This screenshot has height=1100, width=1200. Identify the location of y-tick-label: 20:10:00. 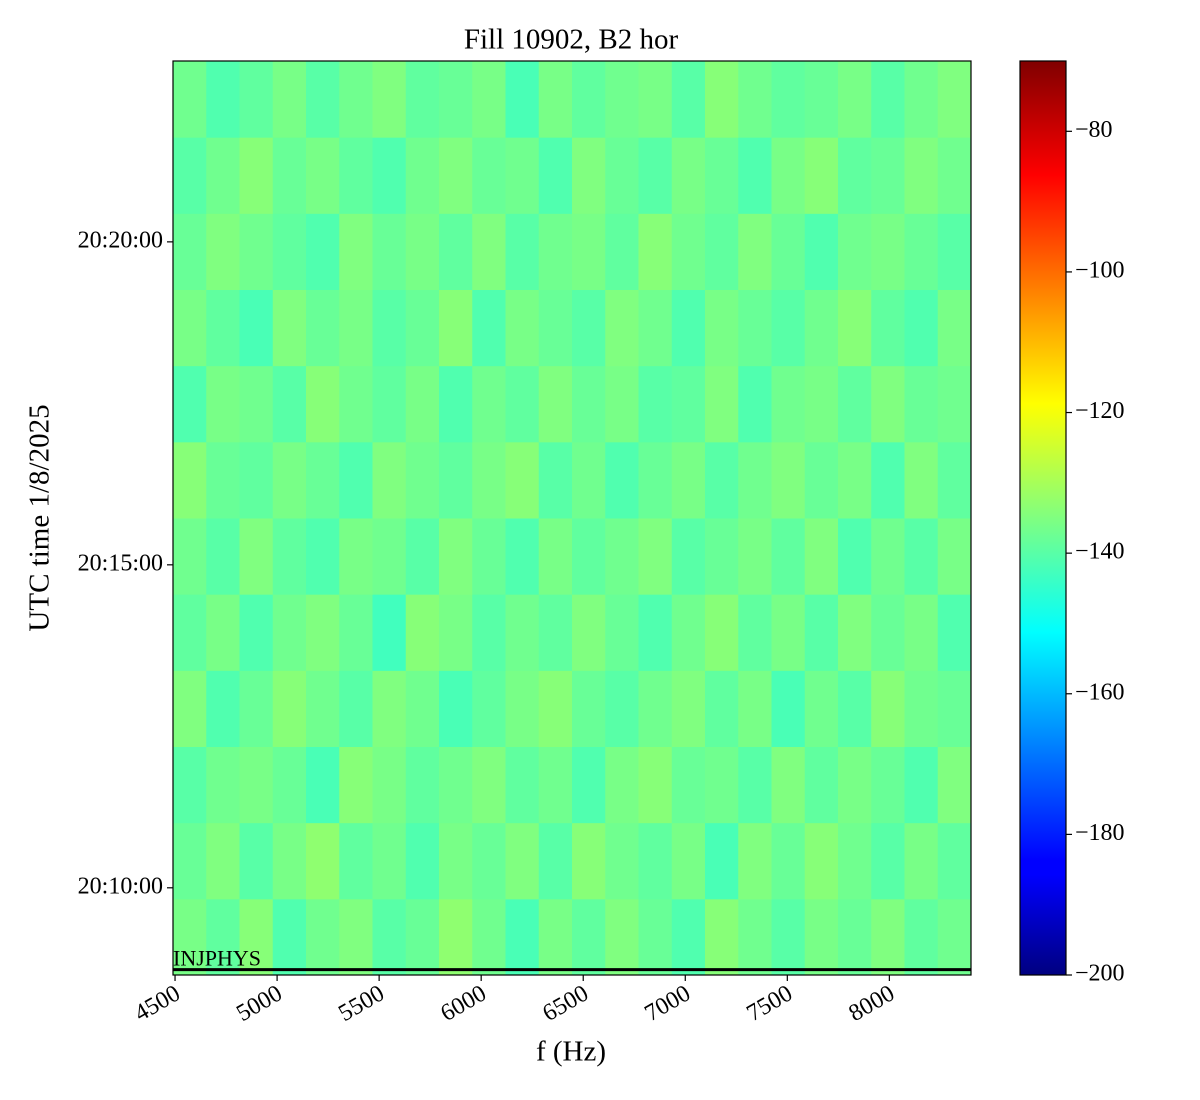
(120, 886).